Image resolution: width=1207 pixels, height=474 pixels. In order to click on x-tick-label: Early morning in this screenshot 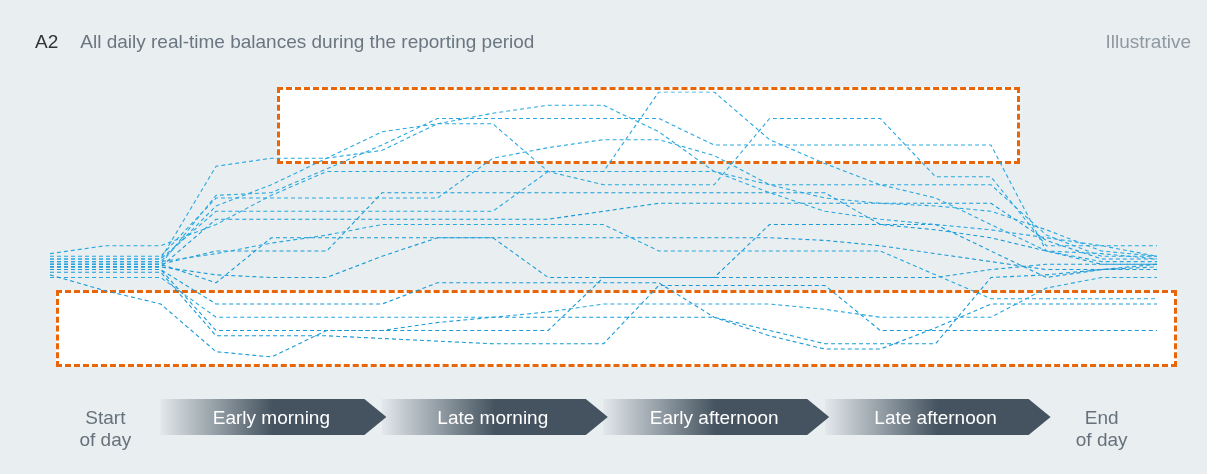, I will do `click(271, 417)`.